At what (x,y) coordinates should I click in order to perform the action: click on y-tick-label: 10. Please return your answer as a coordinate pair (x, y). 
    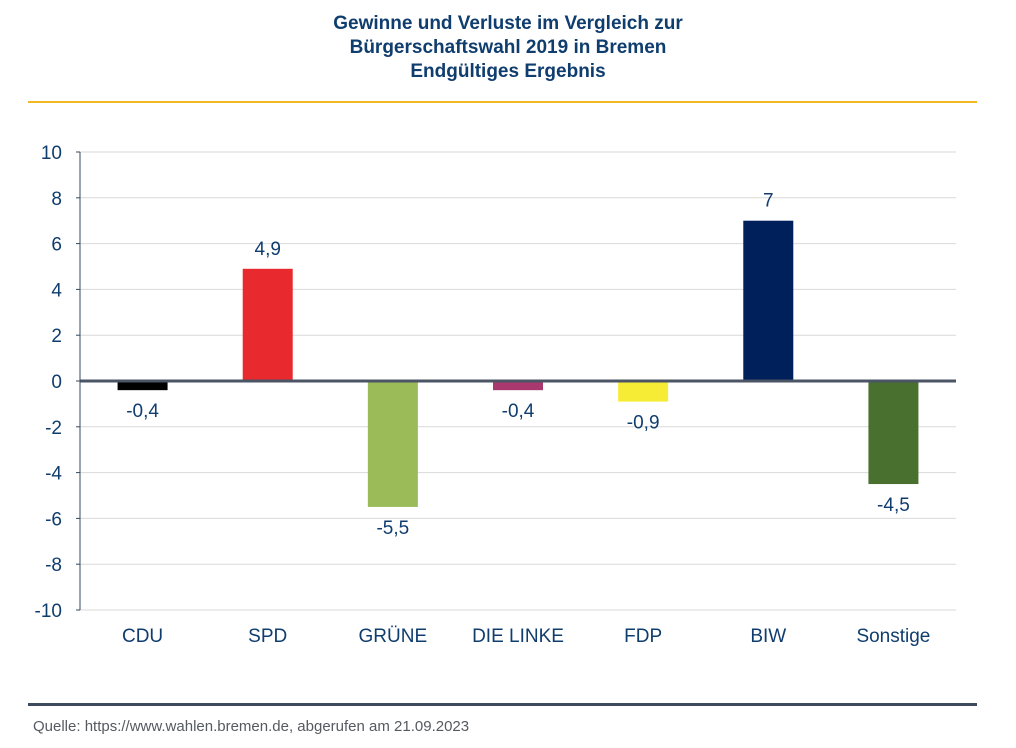
    Looking at the image, I should click on (51, 153).